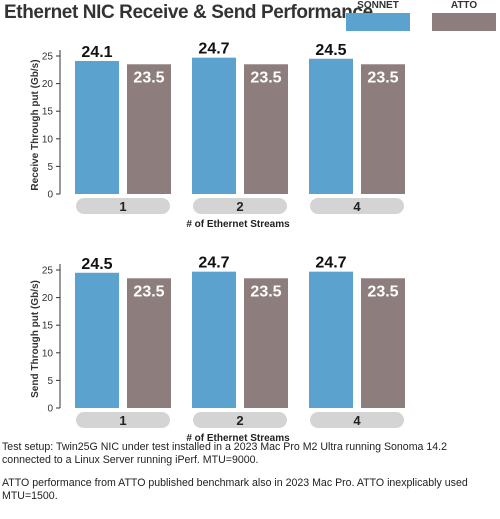  I want to click on legend-swatch-sonnet, so click(378, 22).